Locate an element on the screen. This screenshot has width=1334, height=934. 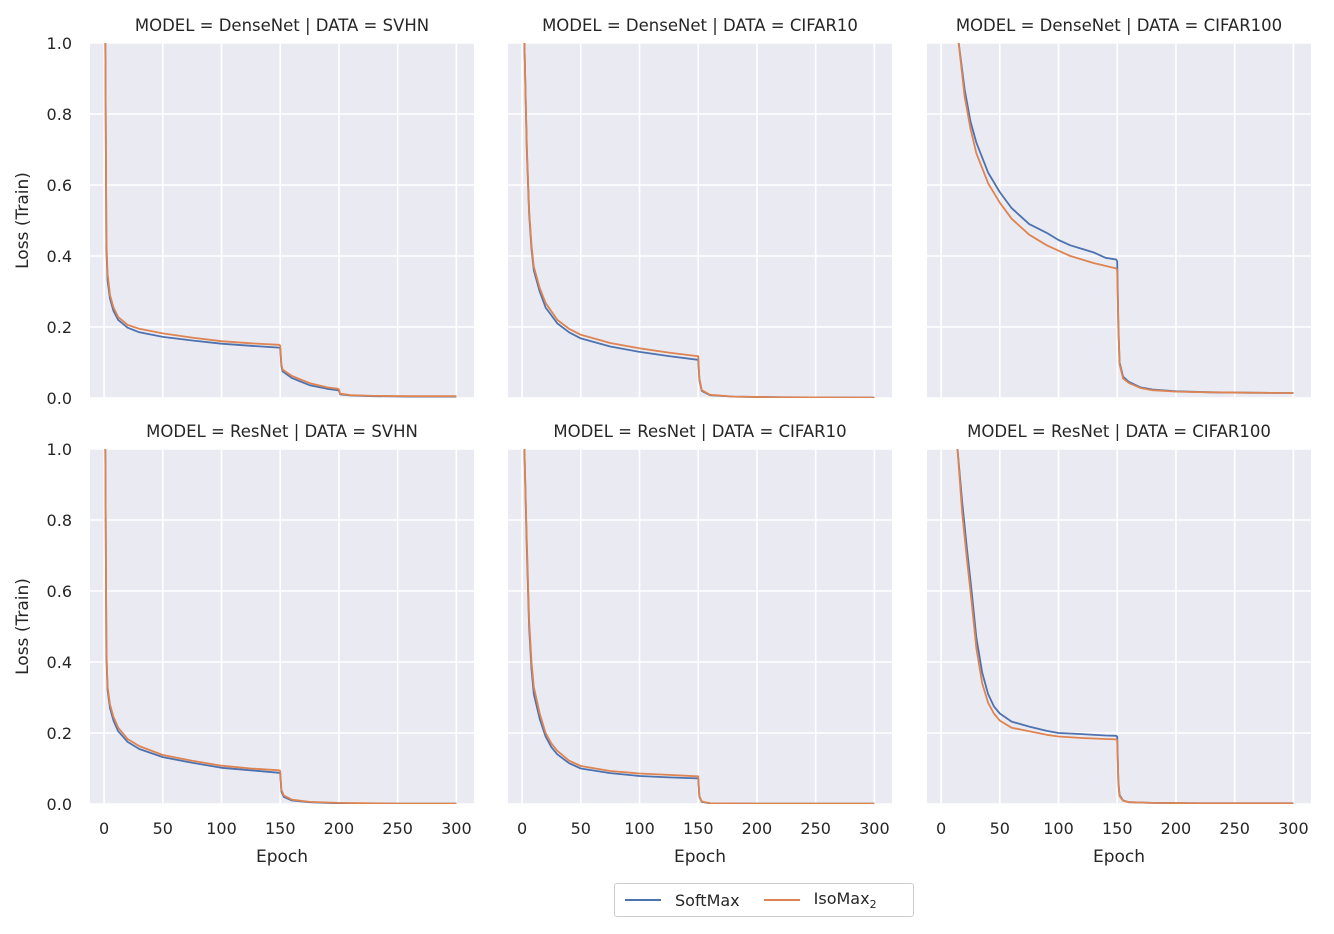
panel-2: MODEL = DenseNet | DATA = CIFAR100 is located at coordinates (1119, 207).